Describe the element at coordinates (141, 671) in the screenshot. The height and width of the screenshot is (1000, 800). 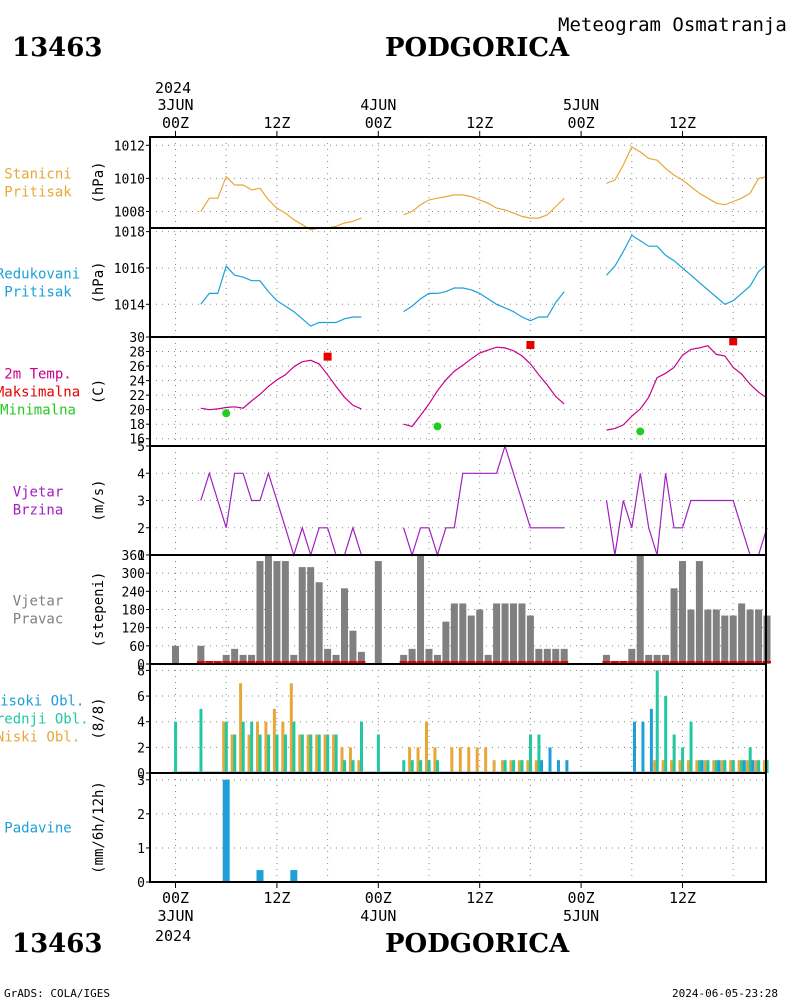
I see `y-tick-label: 8` at that location.